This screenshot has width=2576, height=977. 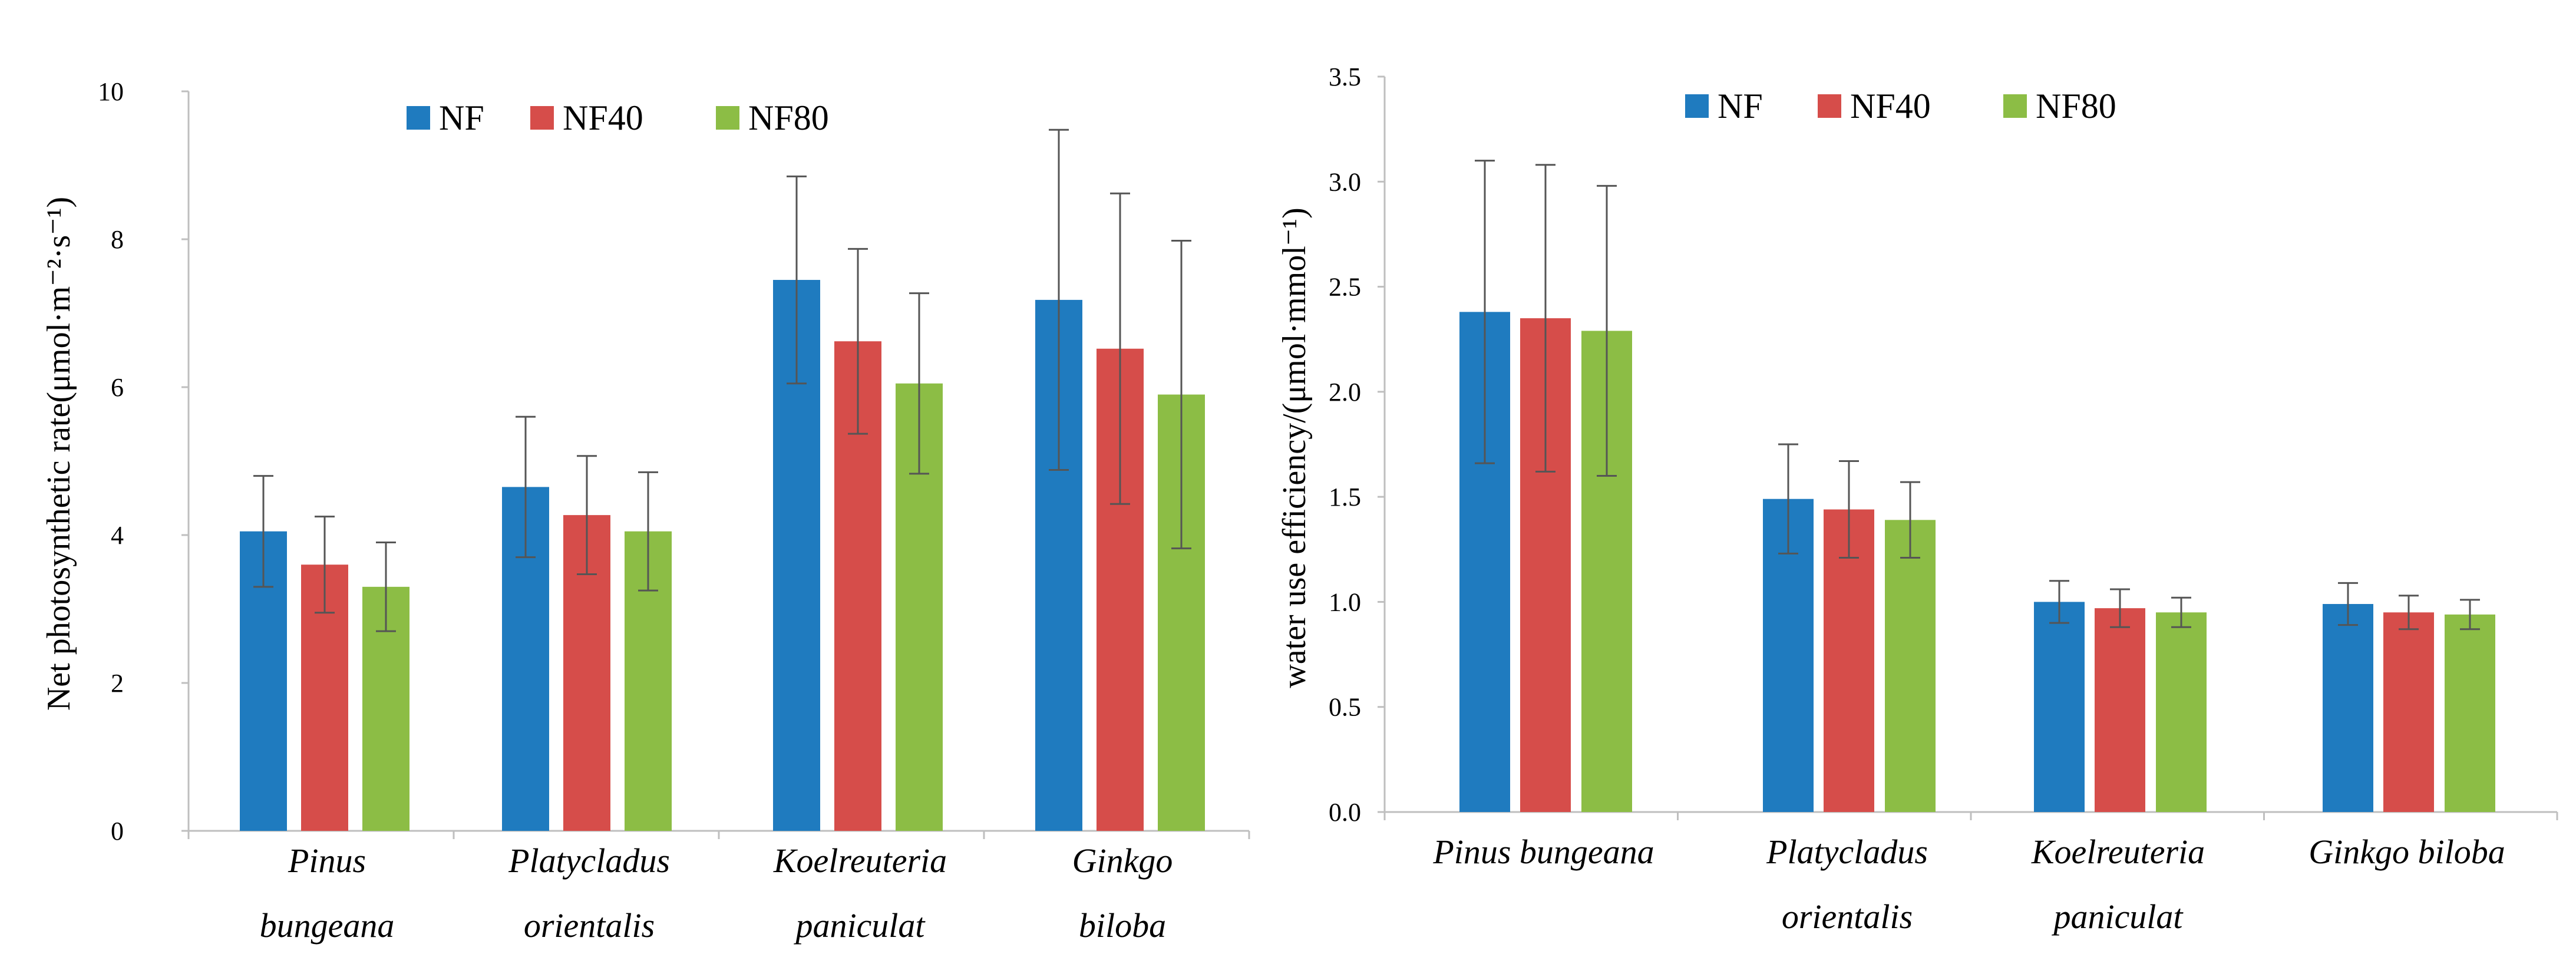 What do you see at coordinates (111, 91) in the screenshot?
I see `y-tick-label: 10` at bounding box center [111, 91].